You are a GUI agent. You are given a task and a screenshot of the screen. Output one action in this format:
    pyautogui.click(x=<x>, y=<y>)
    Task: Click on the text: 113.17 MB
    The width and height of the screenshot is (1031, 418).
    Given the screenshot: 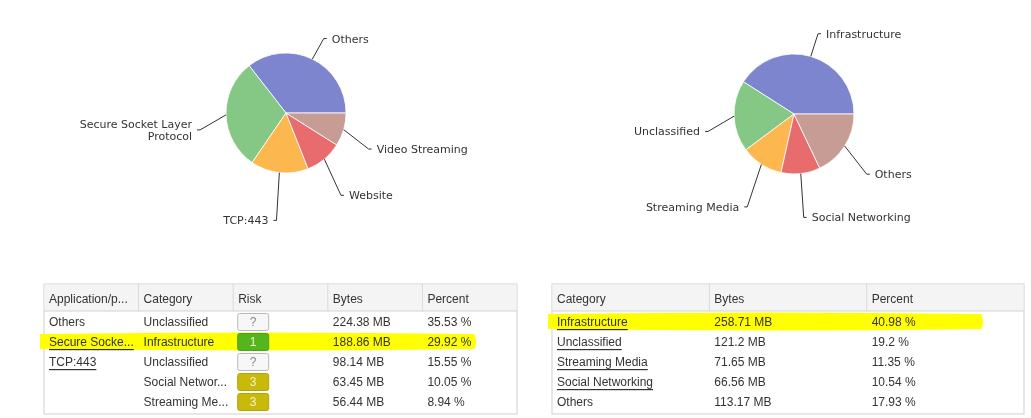 What is the action you would take?
    pyautogui.click(x=743, y=402)
    